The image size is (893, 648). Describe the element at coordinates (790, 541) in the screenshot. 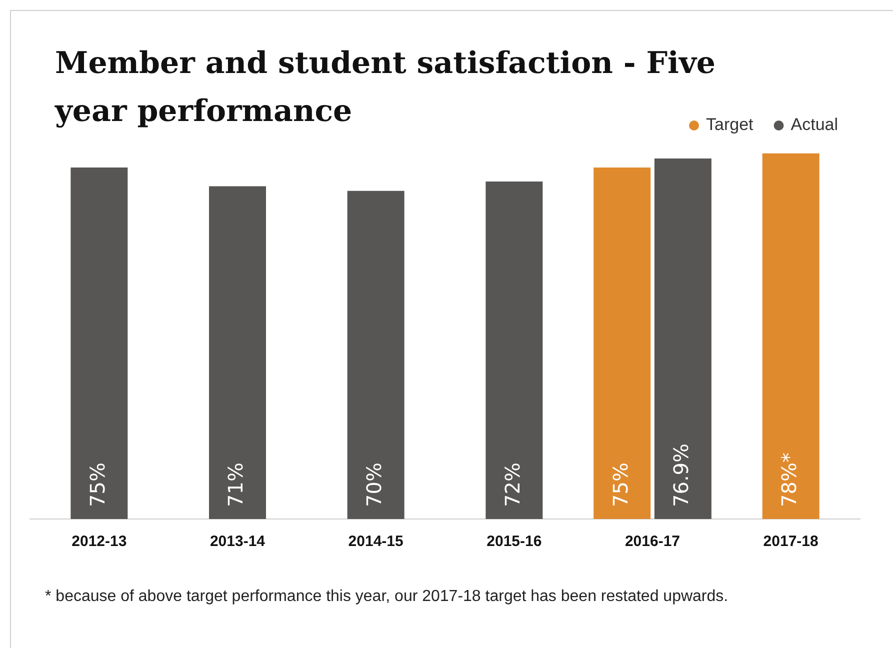

I see `x-tick-label: 2017-18` at that location.